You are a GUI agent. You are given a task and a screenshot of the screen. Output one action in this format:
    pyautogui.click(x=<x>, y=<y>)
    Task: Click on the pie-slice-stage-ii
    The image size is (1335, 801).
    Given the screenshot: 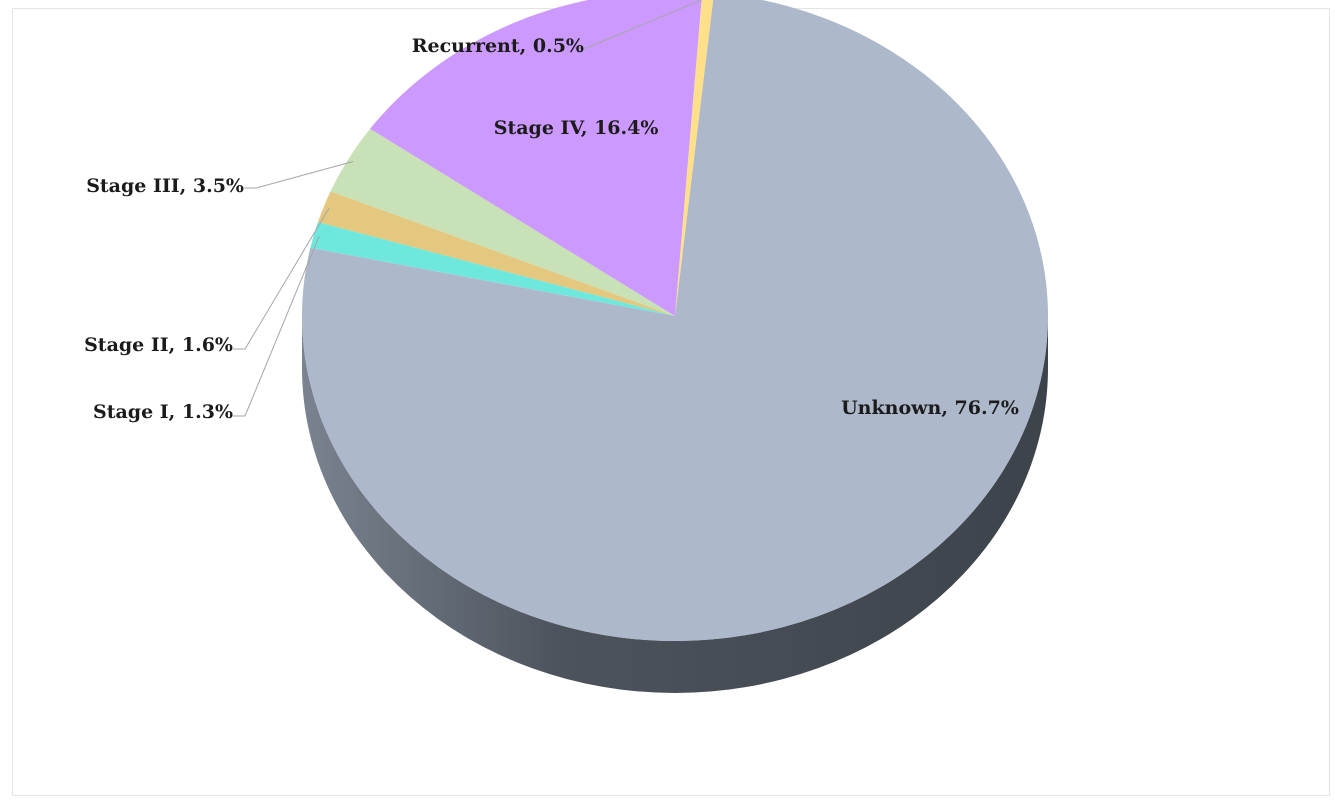 What is the action you would take?
    pyautogui.click(x=496, y=253)
    